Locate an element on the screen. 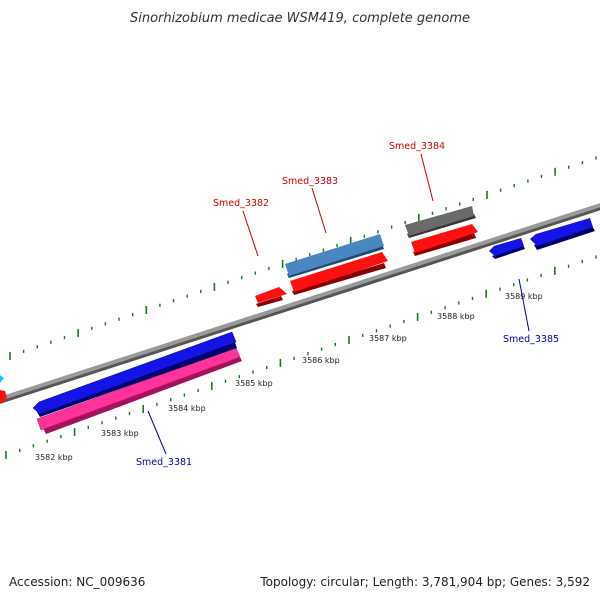 The height and width of the screenshot is (600, 600). scale-label-3586: 3586 kbp is located at coordinates (321, 360).